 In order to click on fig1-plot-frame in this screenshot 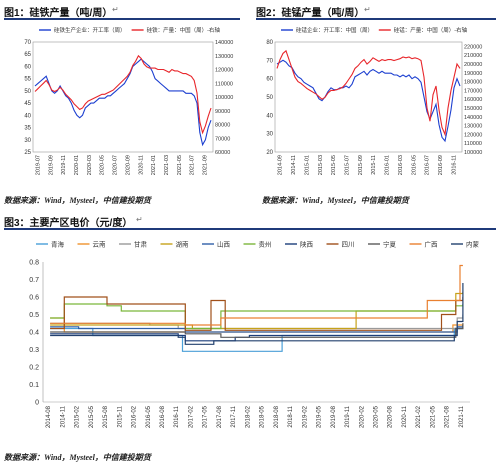, I will do `click(123, 97)`.